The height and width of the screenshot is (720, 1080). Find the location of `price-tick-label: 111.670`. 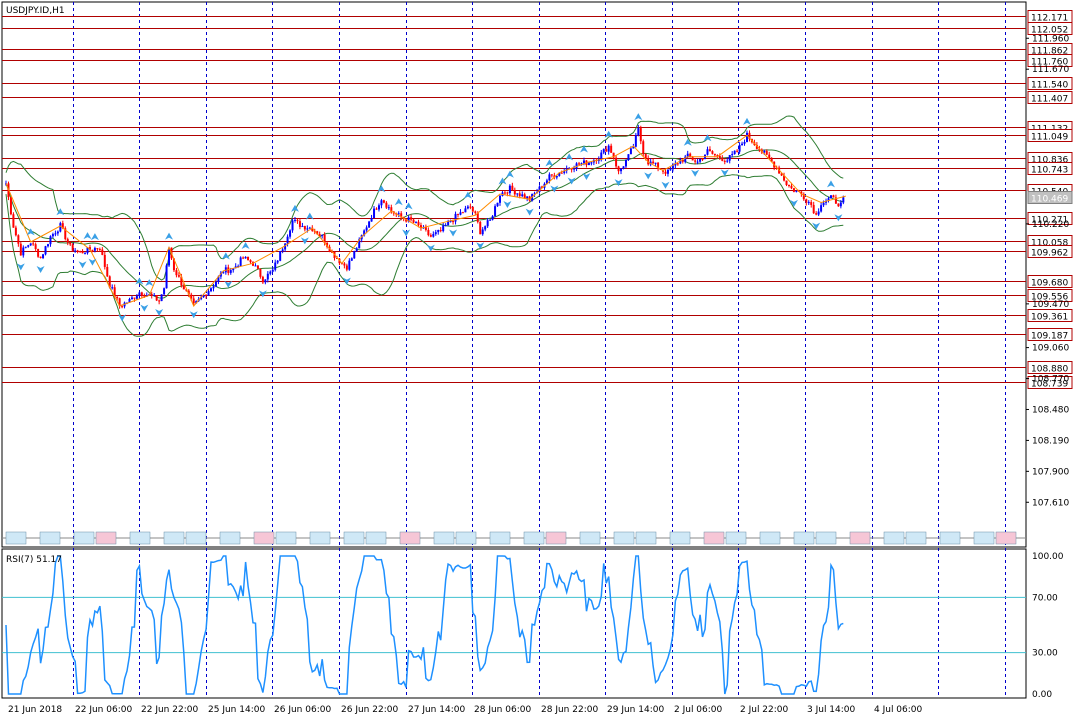

price-tick-label: 111.670 is located at coordinates (1050, 70).